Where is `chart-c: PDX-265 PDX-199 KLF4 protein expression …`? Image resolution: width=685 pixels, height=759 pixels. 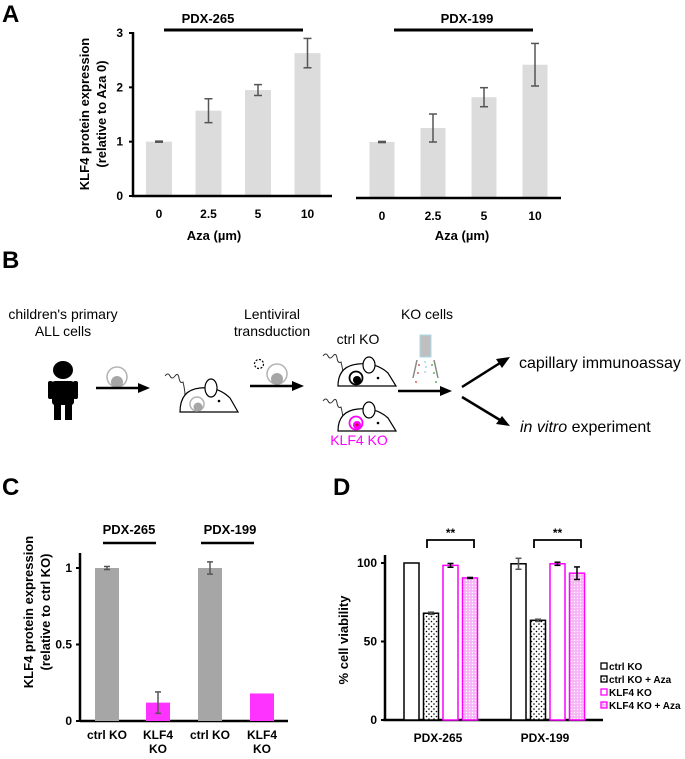
chart-c: PDX-265 PDX-199 KLF4 protein expression … is located at coordinates (154, 639).